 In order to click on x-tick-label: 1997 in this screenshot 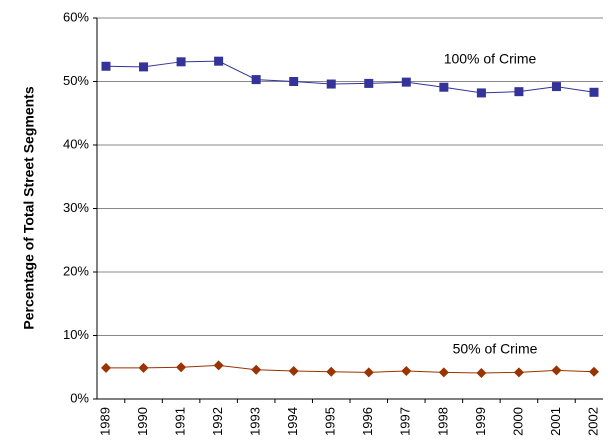, I will do `click(405, 421)`.